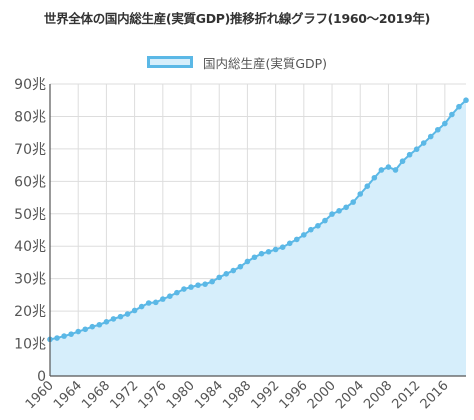  I want to click on y-tick-label: 0, so click(41, 377).